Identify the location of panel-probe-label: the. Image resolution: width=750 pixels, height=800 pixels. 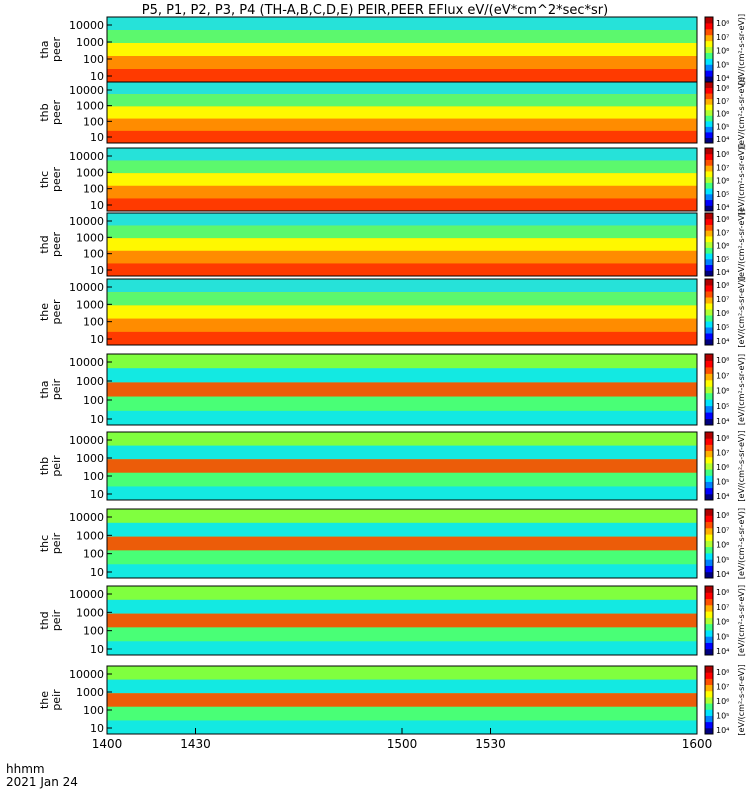
(44, 312).